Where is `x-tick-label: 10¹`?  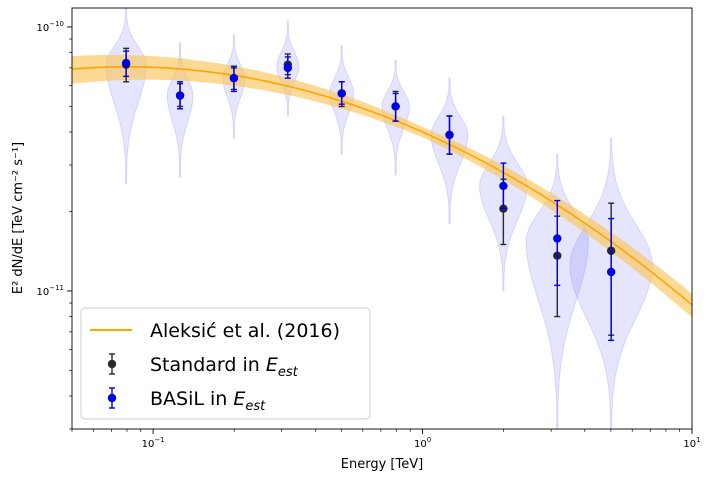 x-tick-label: 10¹ is located at coordinates (691, 443).